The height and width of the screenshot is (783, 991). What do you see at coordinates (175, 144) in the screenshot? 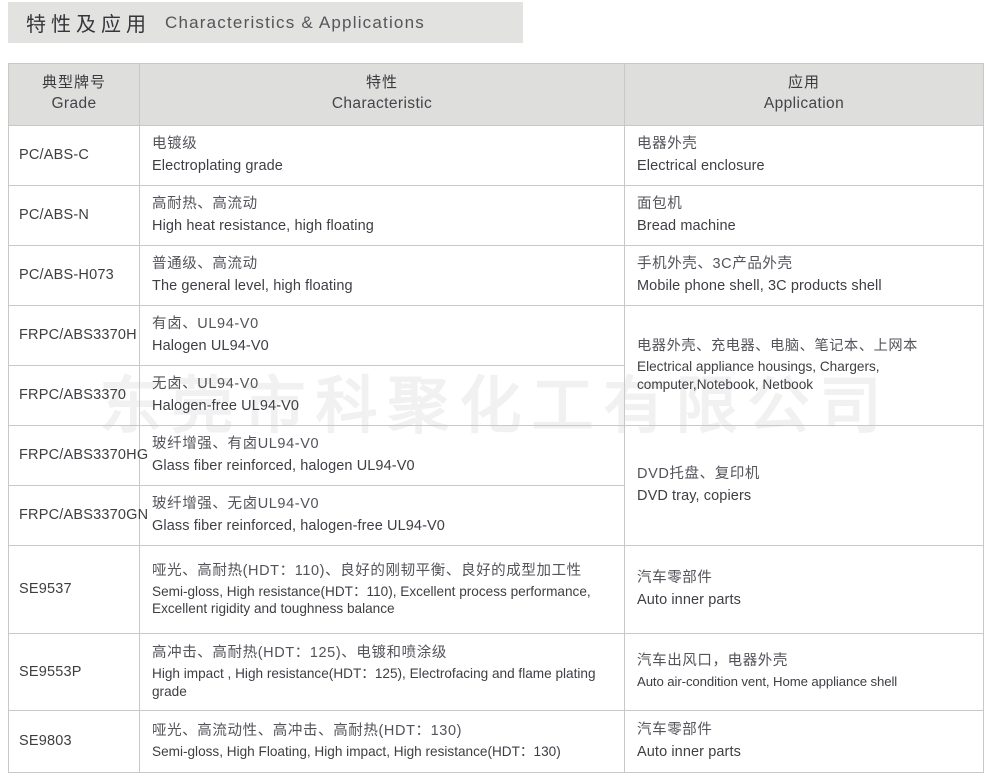
I see `characteristic-cn: 电镀级` at bounding box center [175, 144].